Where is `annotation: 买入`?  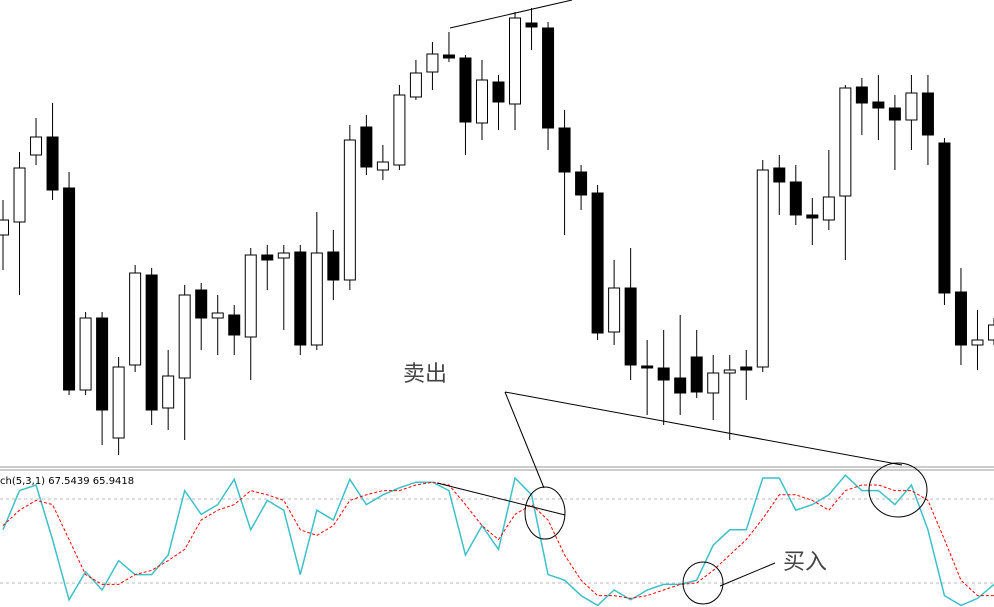
annotation: 买入 is located at coordinates (805, 562).